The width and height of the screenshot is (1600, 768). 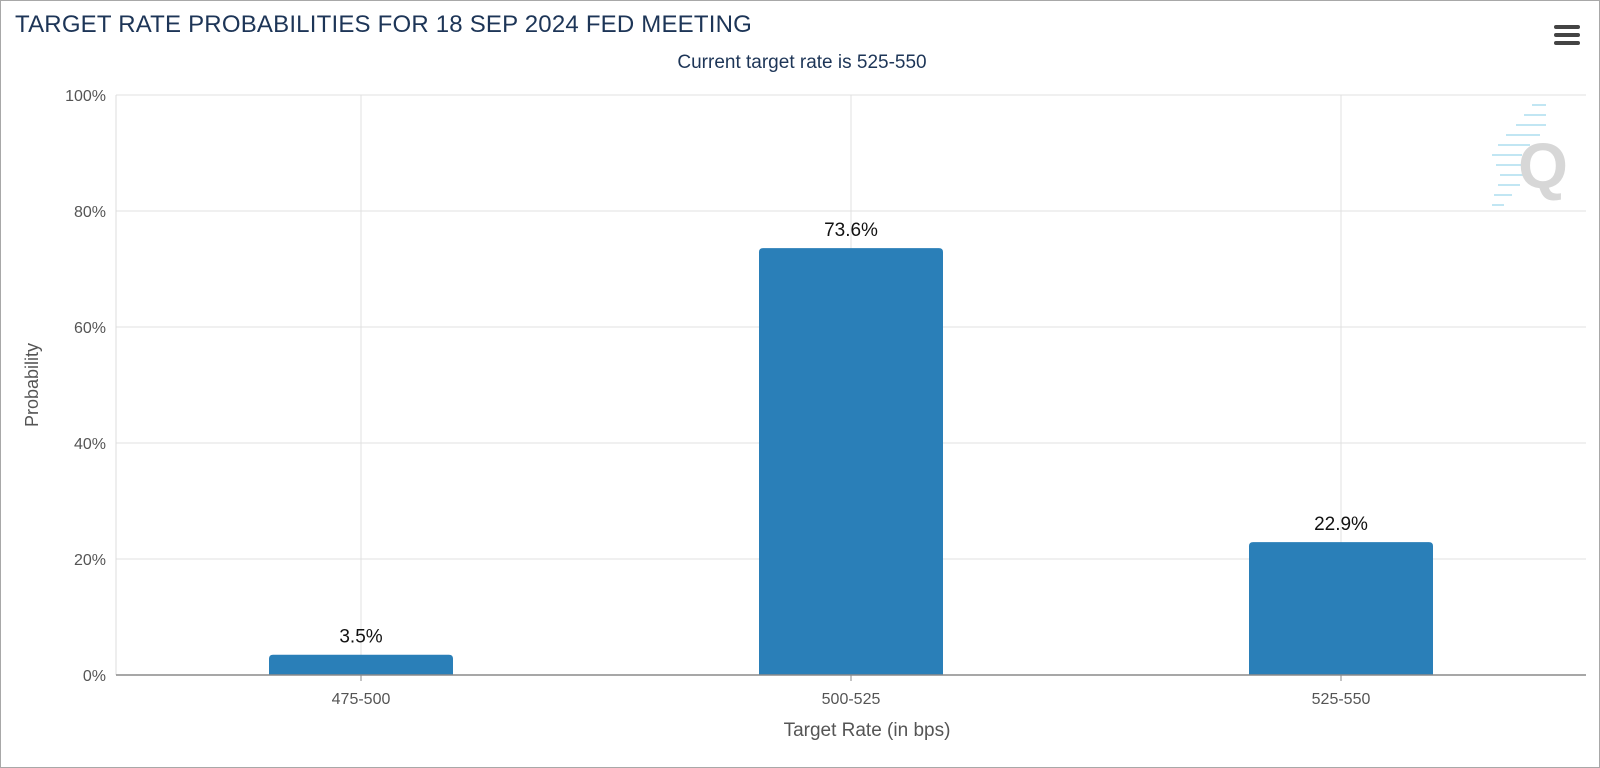 What do you see at coordinates (1543, 166) in the screenshot?
I see `svg-text: Q` at bounding box center [1543, 166].